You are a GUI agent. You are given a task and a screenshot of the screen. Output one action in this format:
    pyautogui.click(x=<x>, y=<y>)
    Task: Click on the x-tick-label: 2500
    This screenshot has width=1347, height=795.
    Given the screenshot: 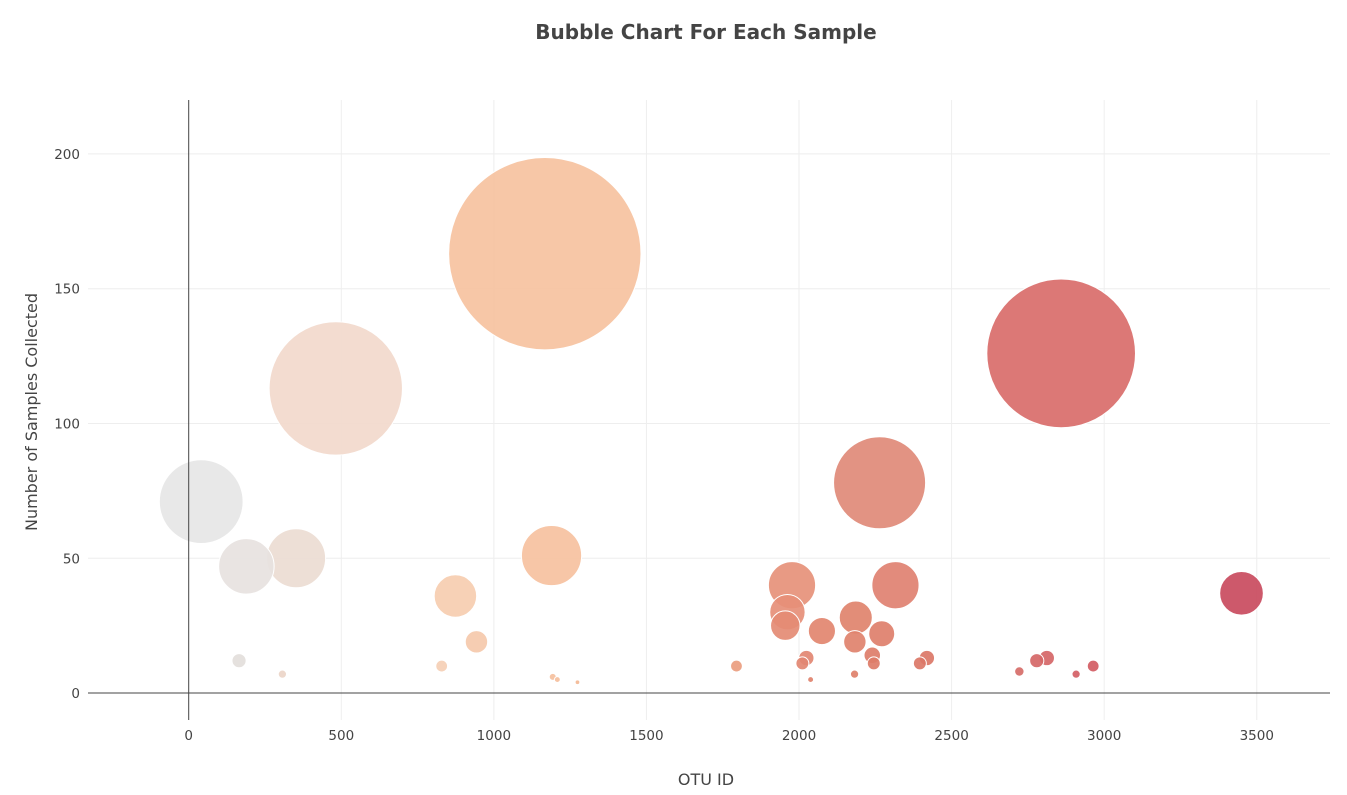 What is the action you would take?
    pyautogui.click(x=951, y=736)
    